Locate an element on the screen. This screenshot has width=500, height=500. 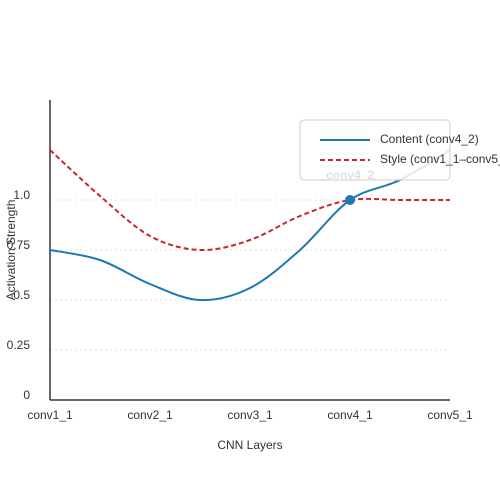
x-tick-label: conv1_1 is located at coordinates (50, 415).